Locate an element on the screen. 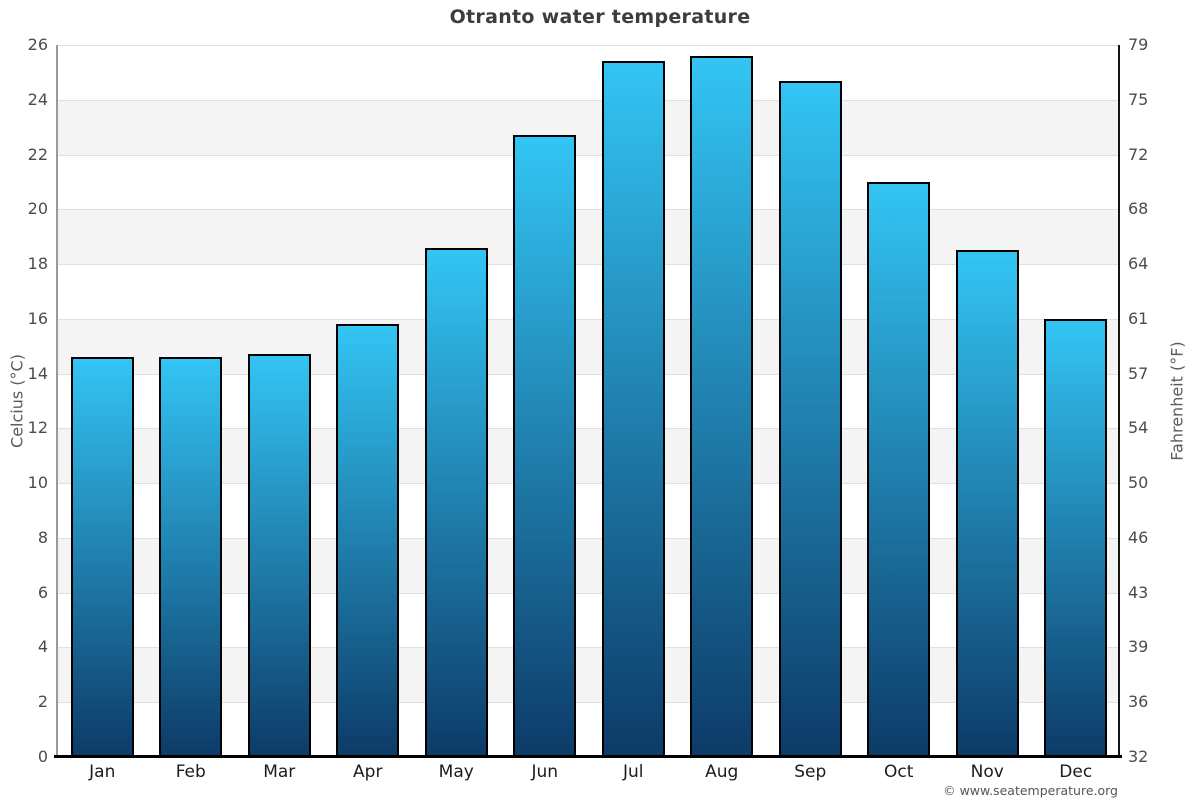 The image size is (1200, 800). month-label-dec: Dec is located at coordinates (1076, 772).